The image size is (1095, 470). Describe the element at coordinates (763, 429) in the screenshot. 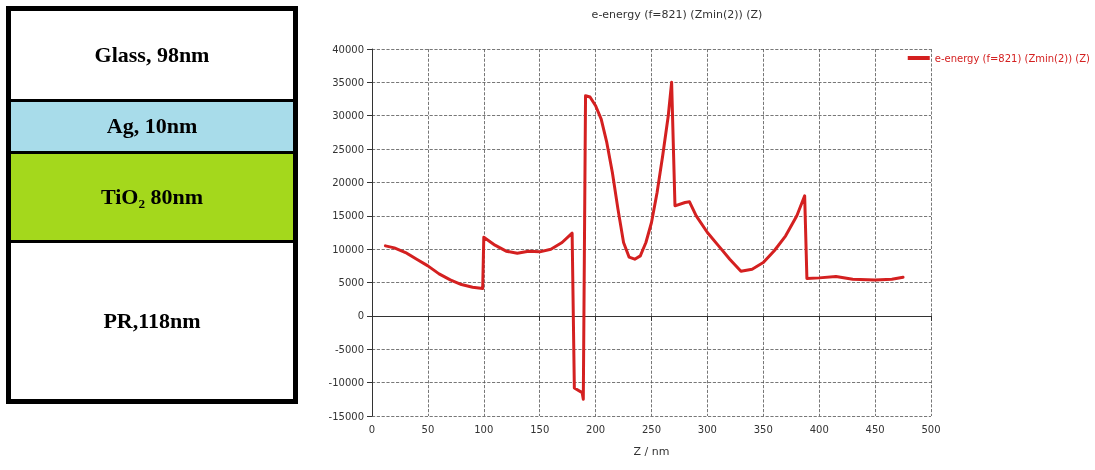

I see `x-tick-label: 350` at that location.